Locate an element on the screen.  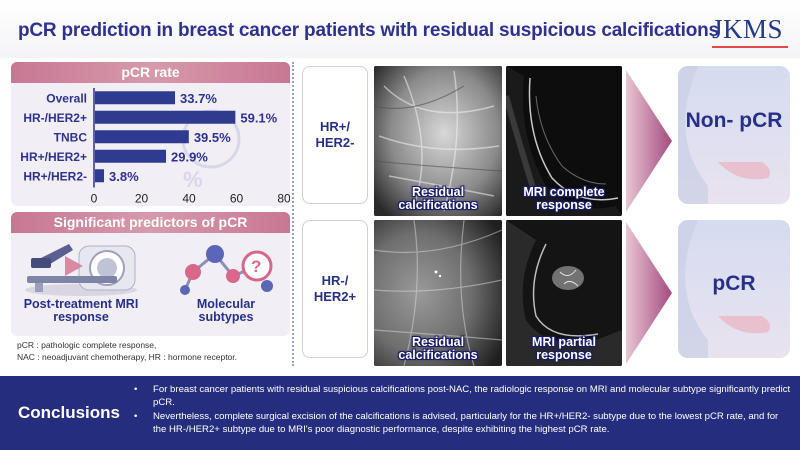
predictor-mri-label: Post-treatment MRI response is located at coordinates (81, 310).